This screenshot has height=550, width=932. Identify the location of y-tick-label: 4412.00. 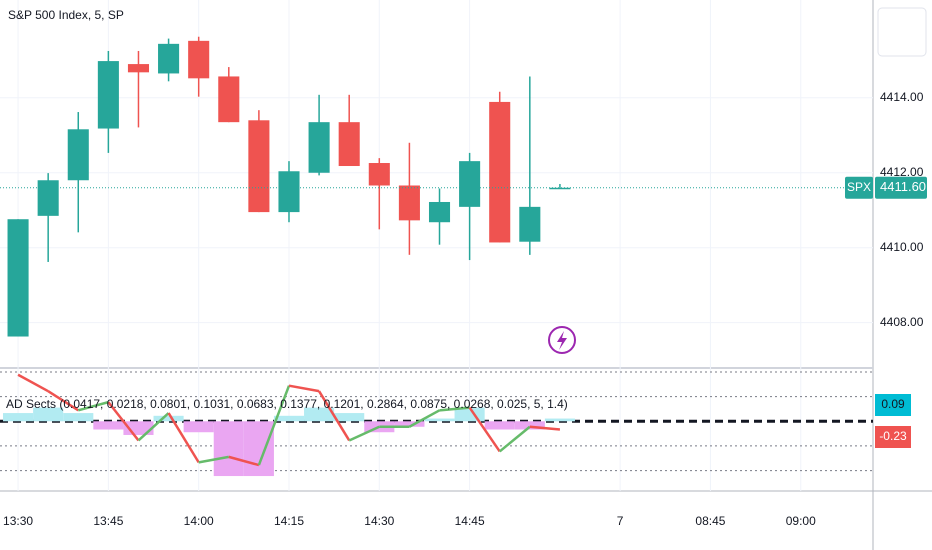
(902, 172).